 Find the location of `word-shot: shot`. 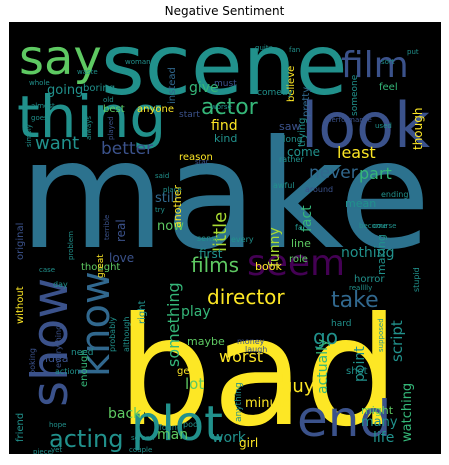

word-shot: shot is located at coordinates (357, 371).